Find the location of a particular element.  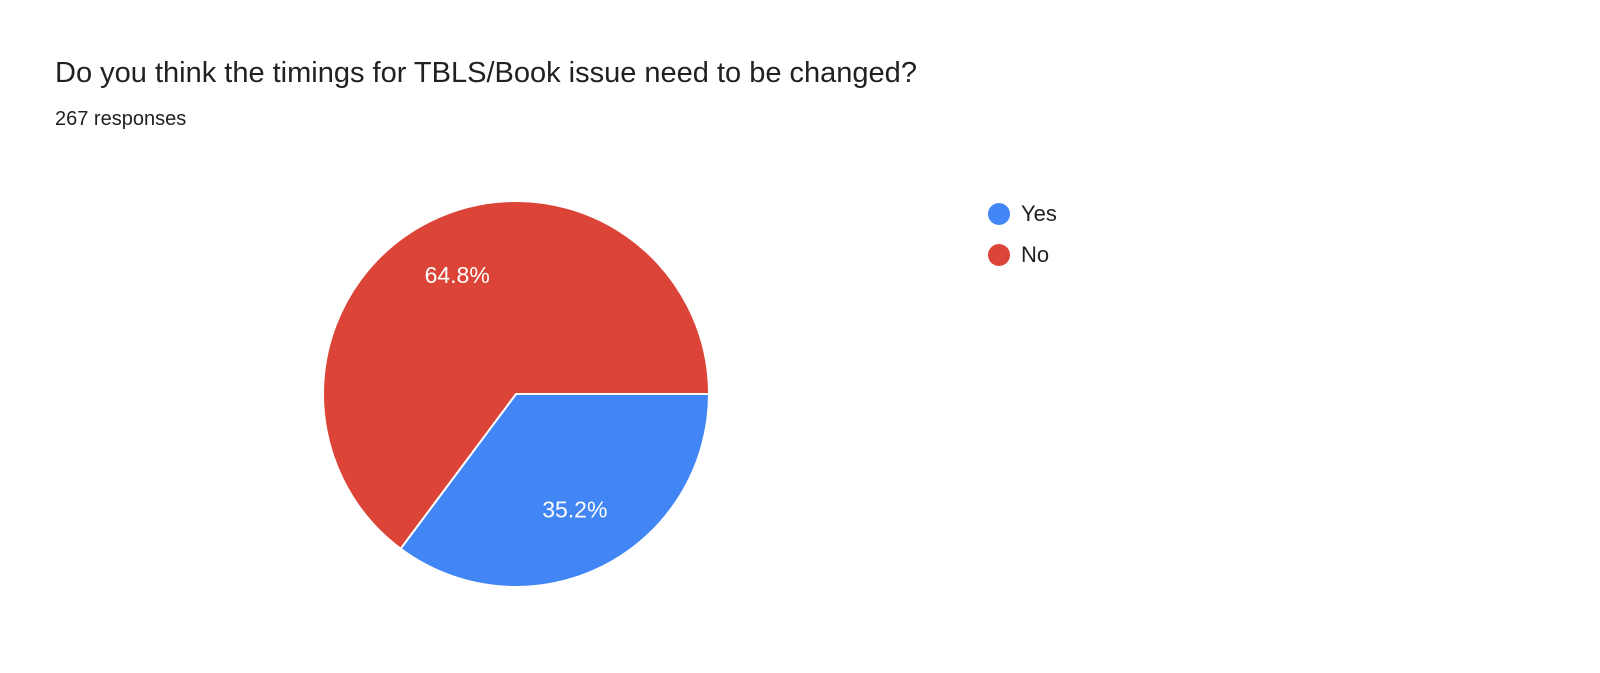

responses-count: 267 responses is located at coordinates (121, 119).